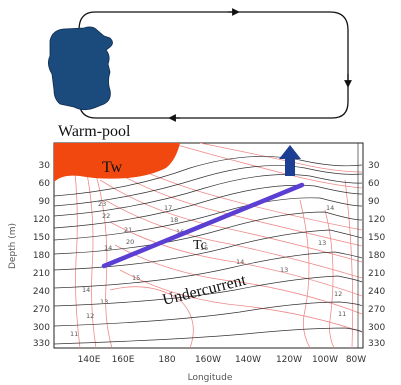 This screenshot has height=385, width=401. I want to click on contour-label: 17, so click(168, 208).